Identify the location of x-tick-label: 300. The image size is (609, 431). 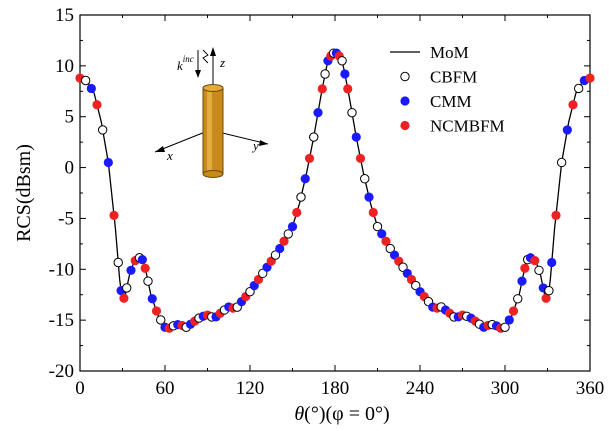
(505, 388).